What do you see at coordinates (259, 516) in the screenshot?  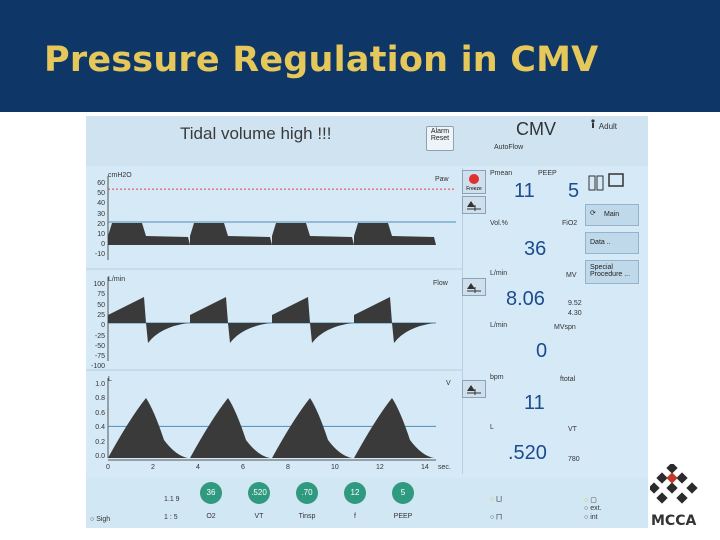 I see `setting-knob-label: VT` at bounding box center [259, 516].